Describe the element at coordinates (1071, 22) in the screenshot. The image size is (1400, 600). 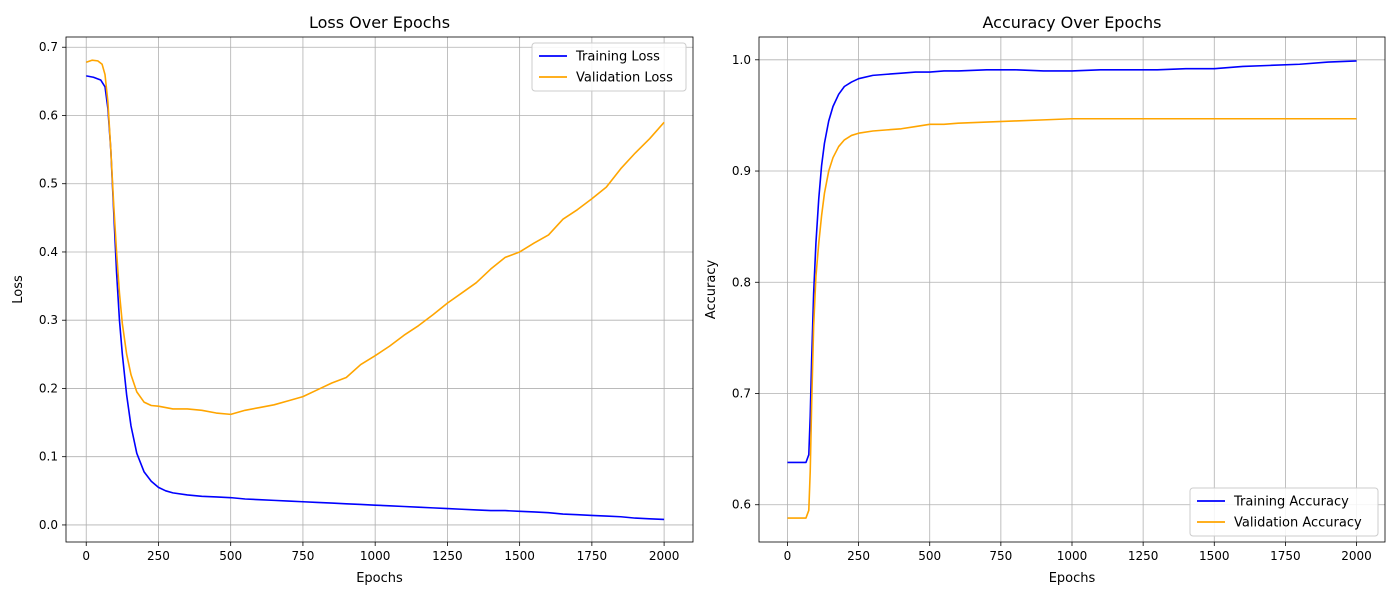
I see `chart-title: Accuracy Over Epochs` at that location.